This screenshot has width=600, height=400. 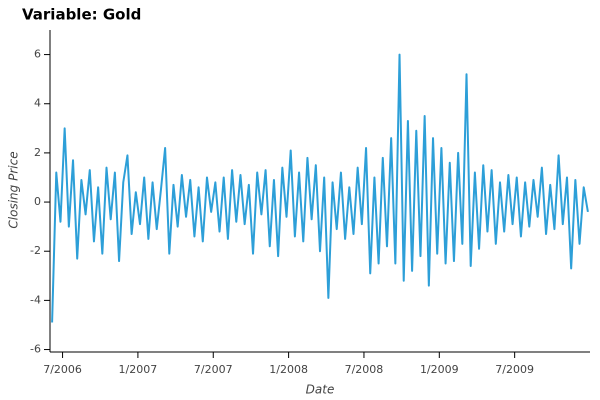 I want to click on x-tick-label: 7/2008, so click(x=364, y=369).